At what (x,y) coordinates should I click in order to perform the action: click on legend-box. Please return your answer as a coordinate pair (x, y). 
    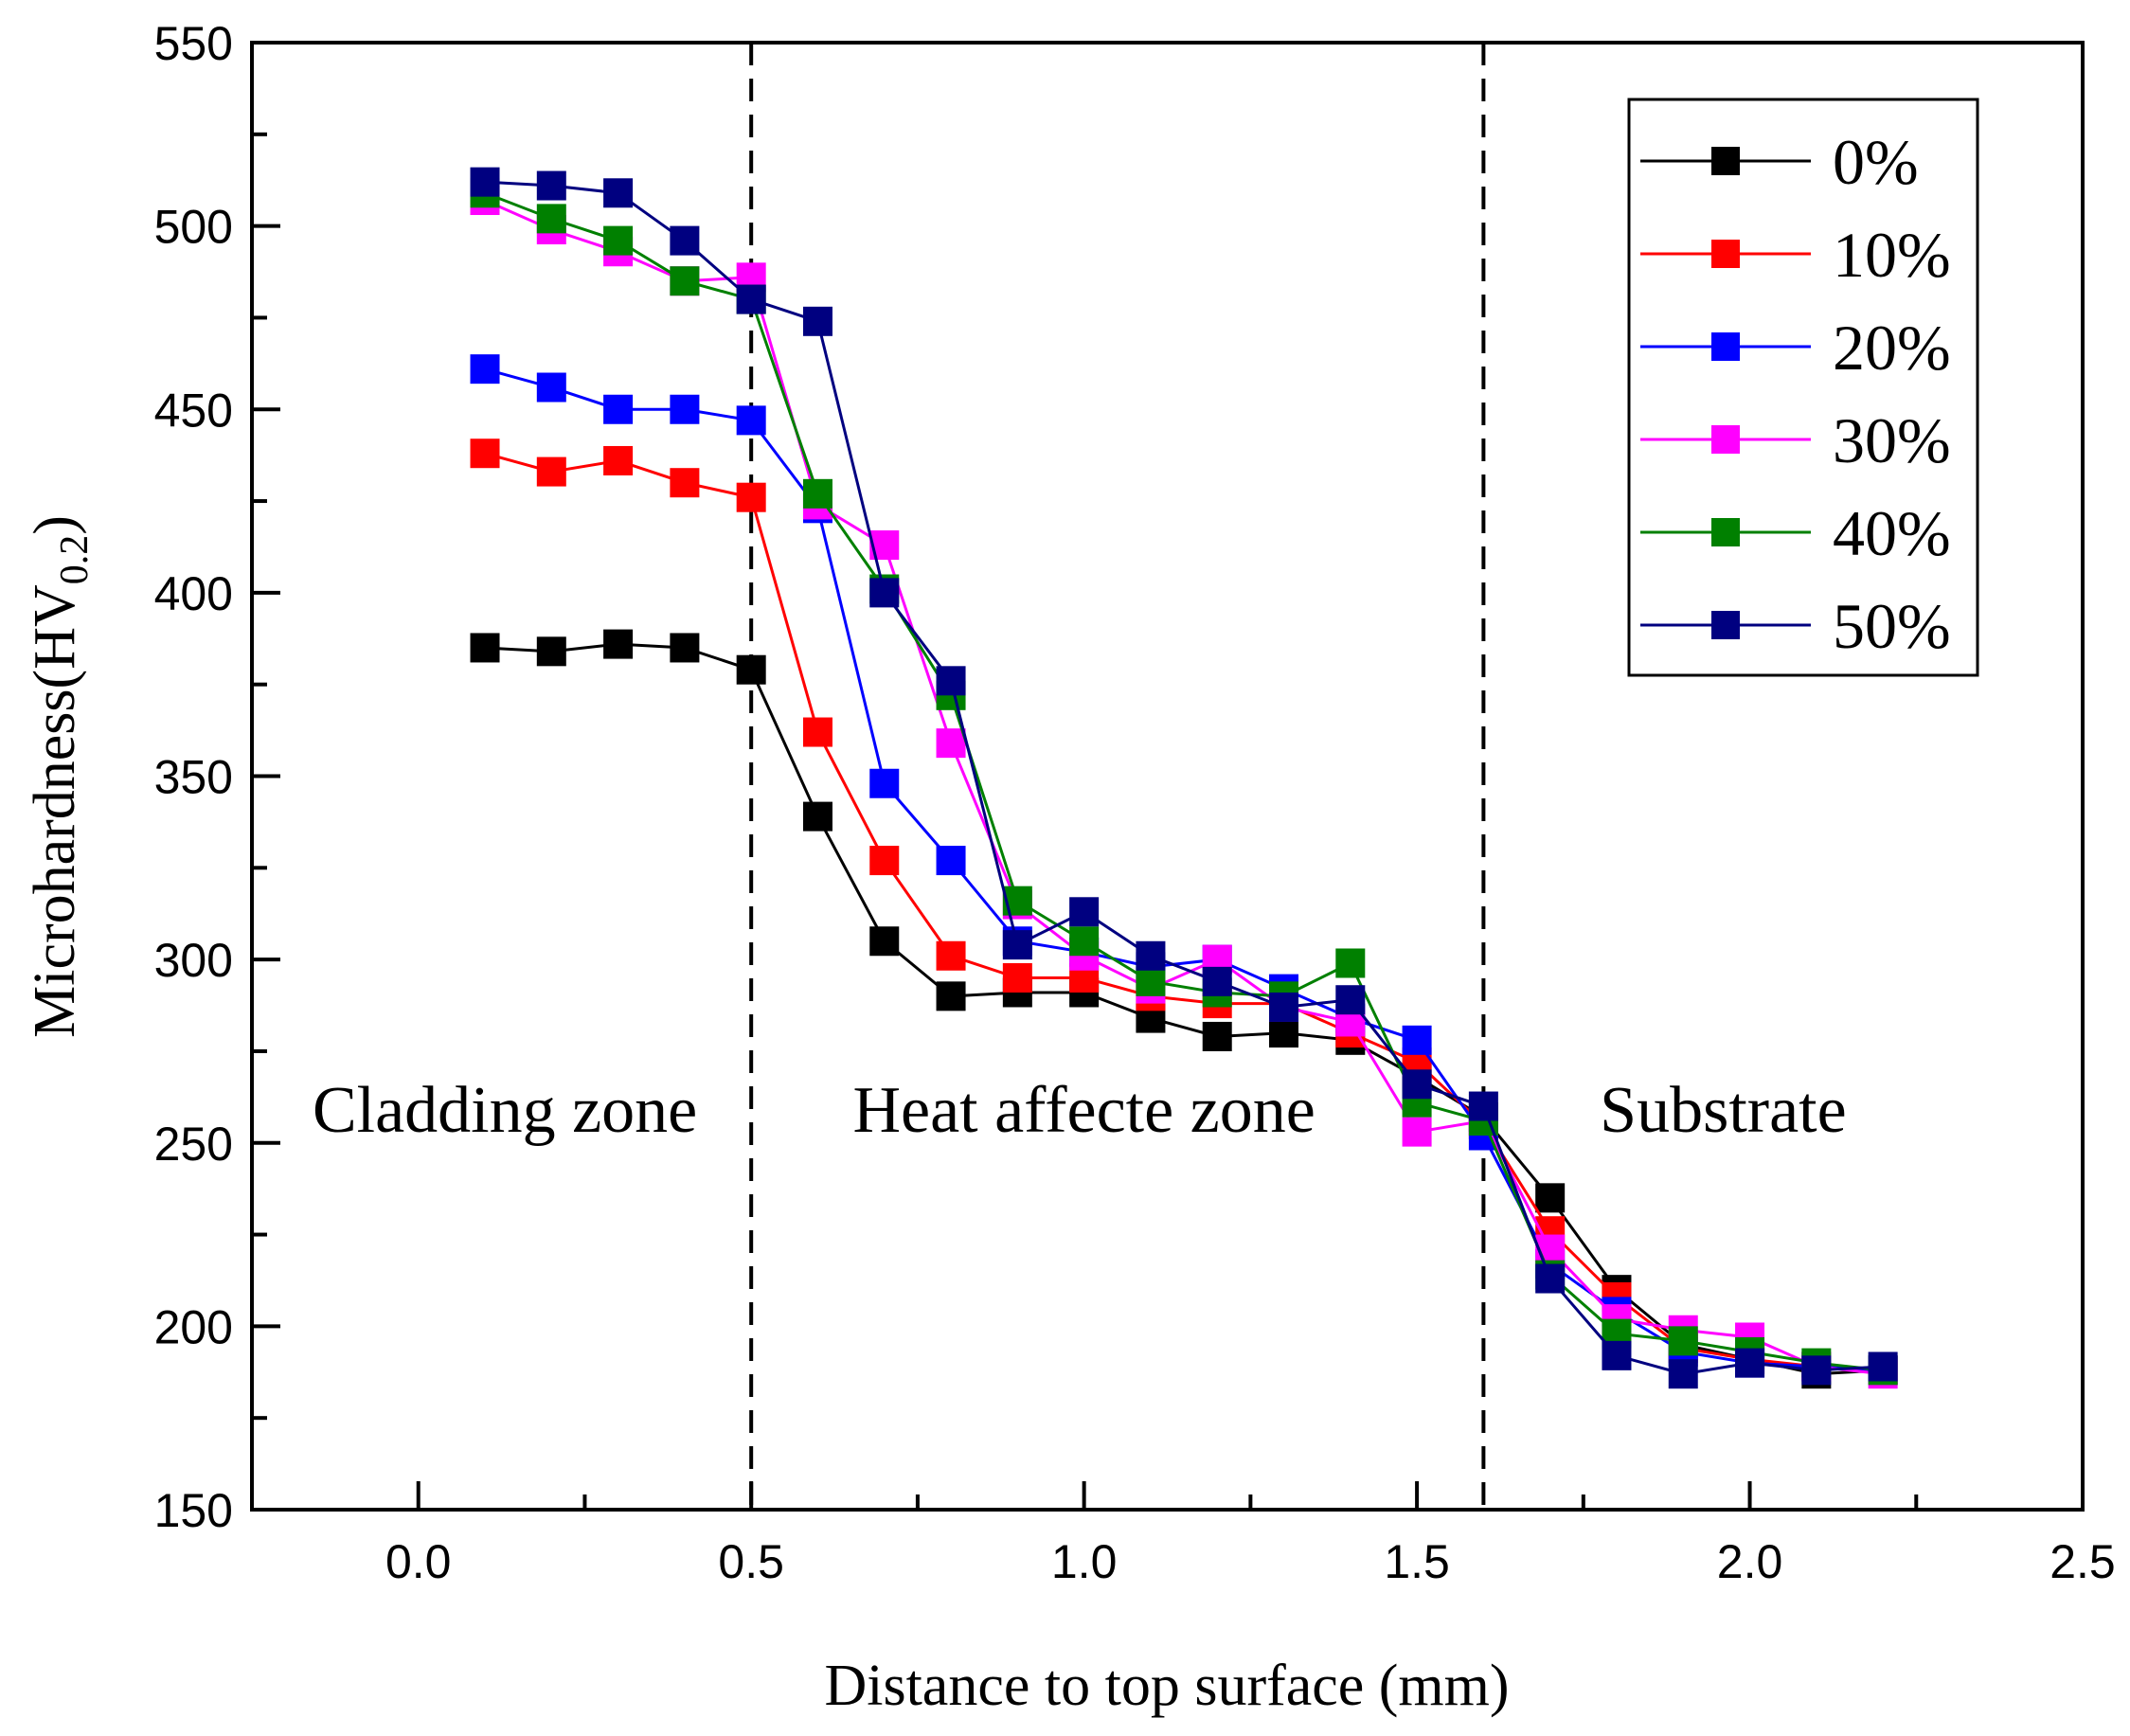
    Looking at the image, I should click on (1803, 387).